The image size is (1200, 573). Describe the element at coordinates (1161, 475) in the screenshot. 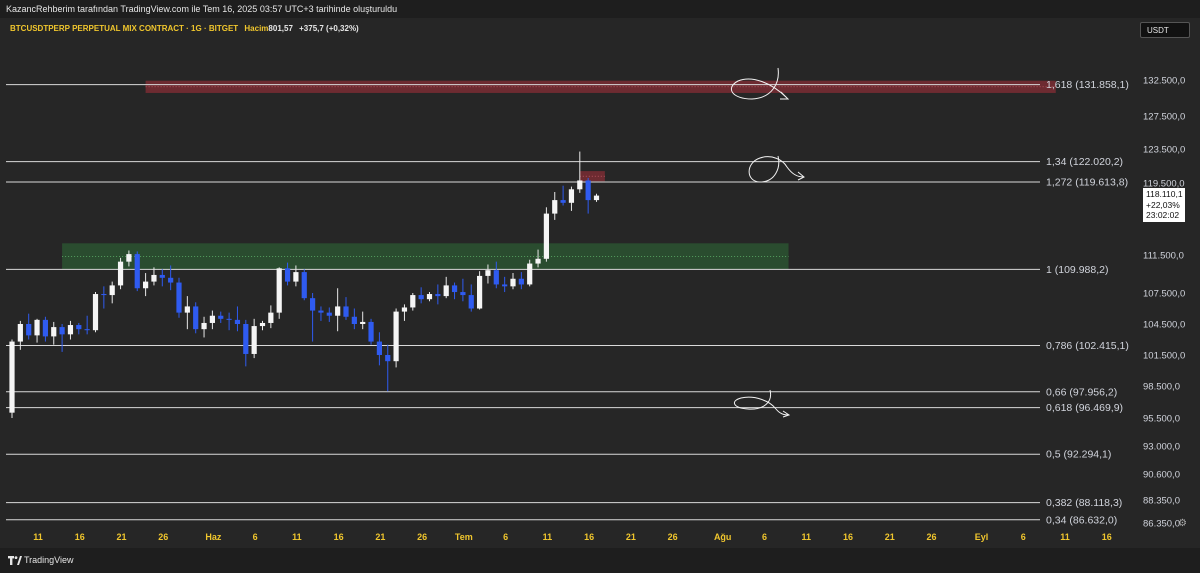

I see `price-tick-11: 90.600,0` at that location.